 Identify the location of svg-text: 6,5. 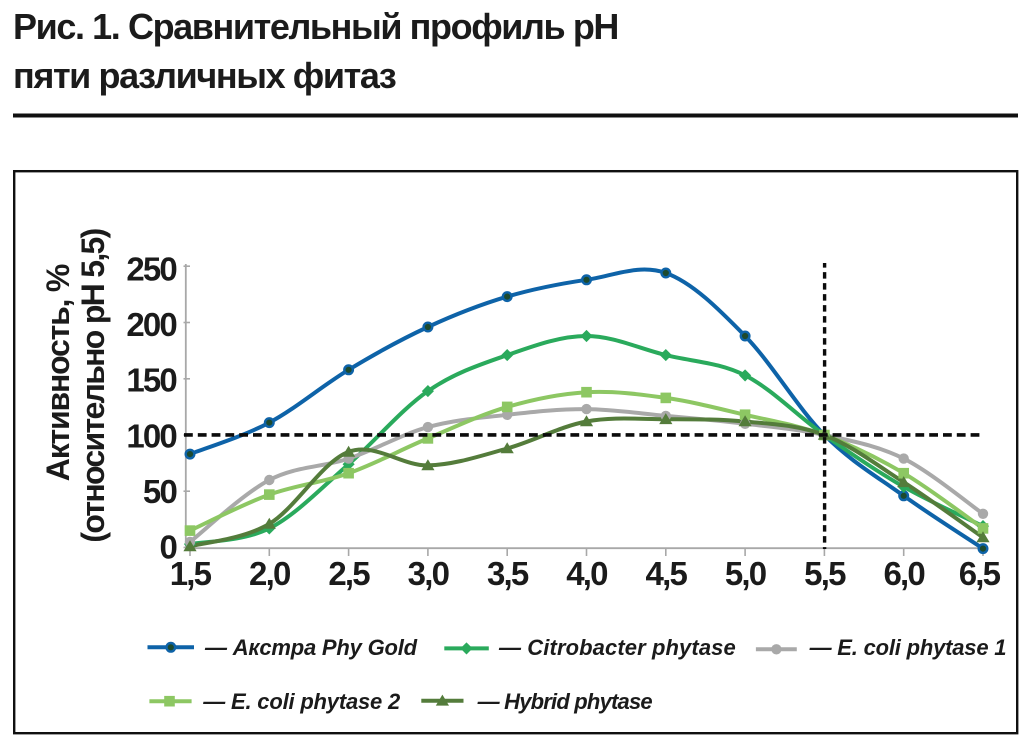
(980, 573).